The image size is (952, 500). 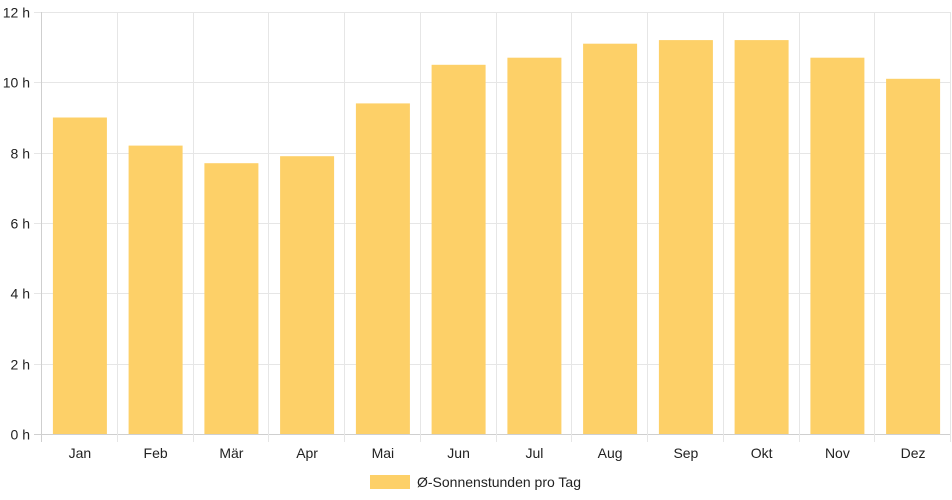 What do you see at coordinates (307, 295) in the screenshot?
I see `bar-apr` at bounding box center [307, 295].